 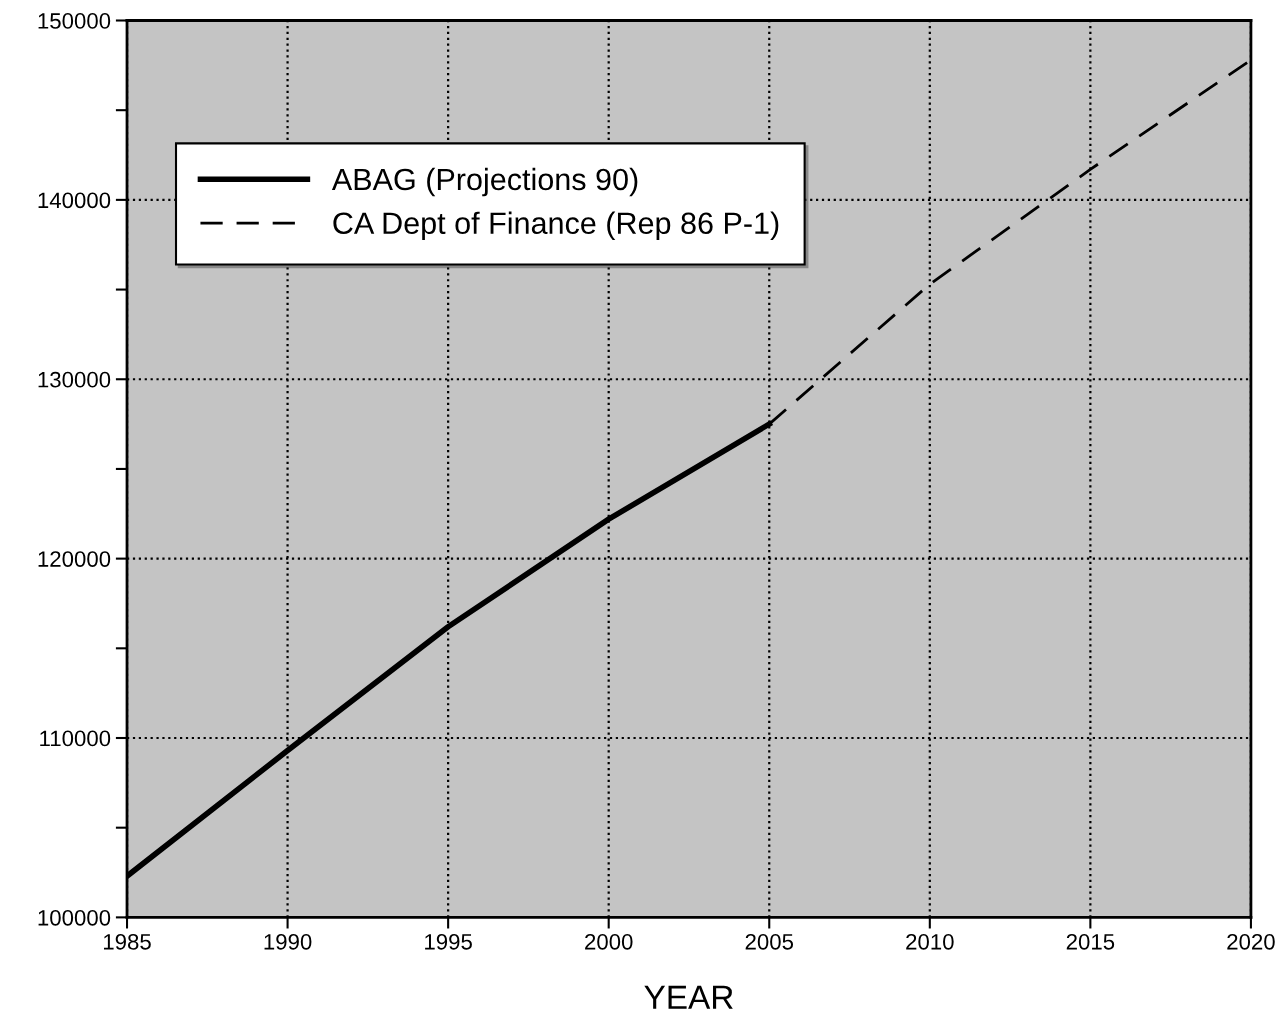 What do you see at coordinates (288, 941) in the screenshot?
I see `x-tick-label: 1990` at bounding box center [288, 941].